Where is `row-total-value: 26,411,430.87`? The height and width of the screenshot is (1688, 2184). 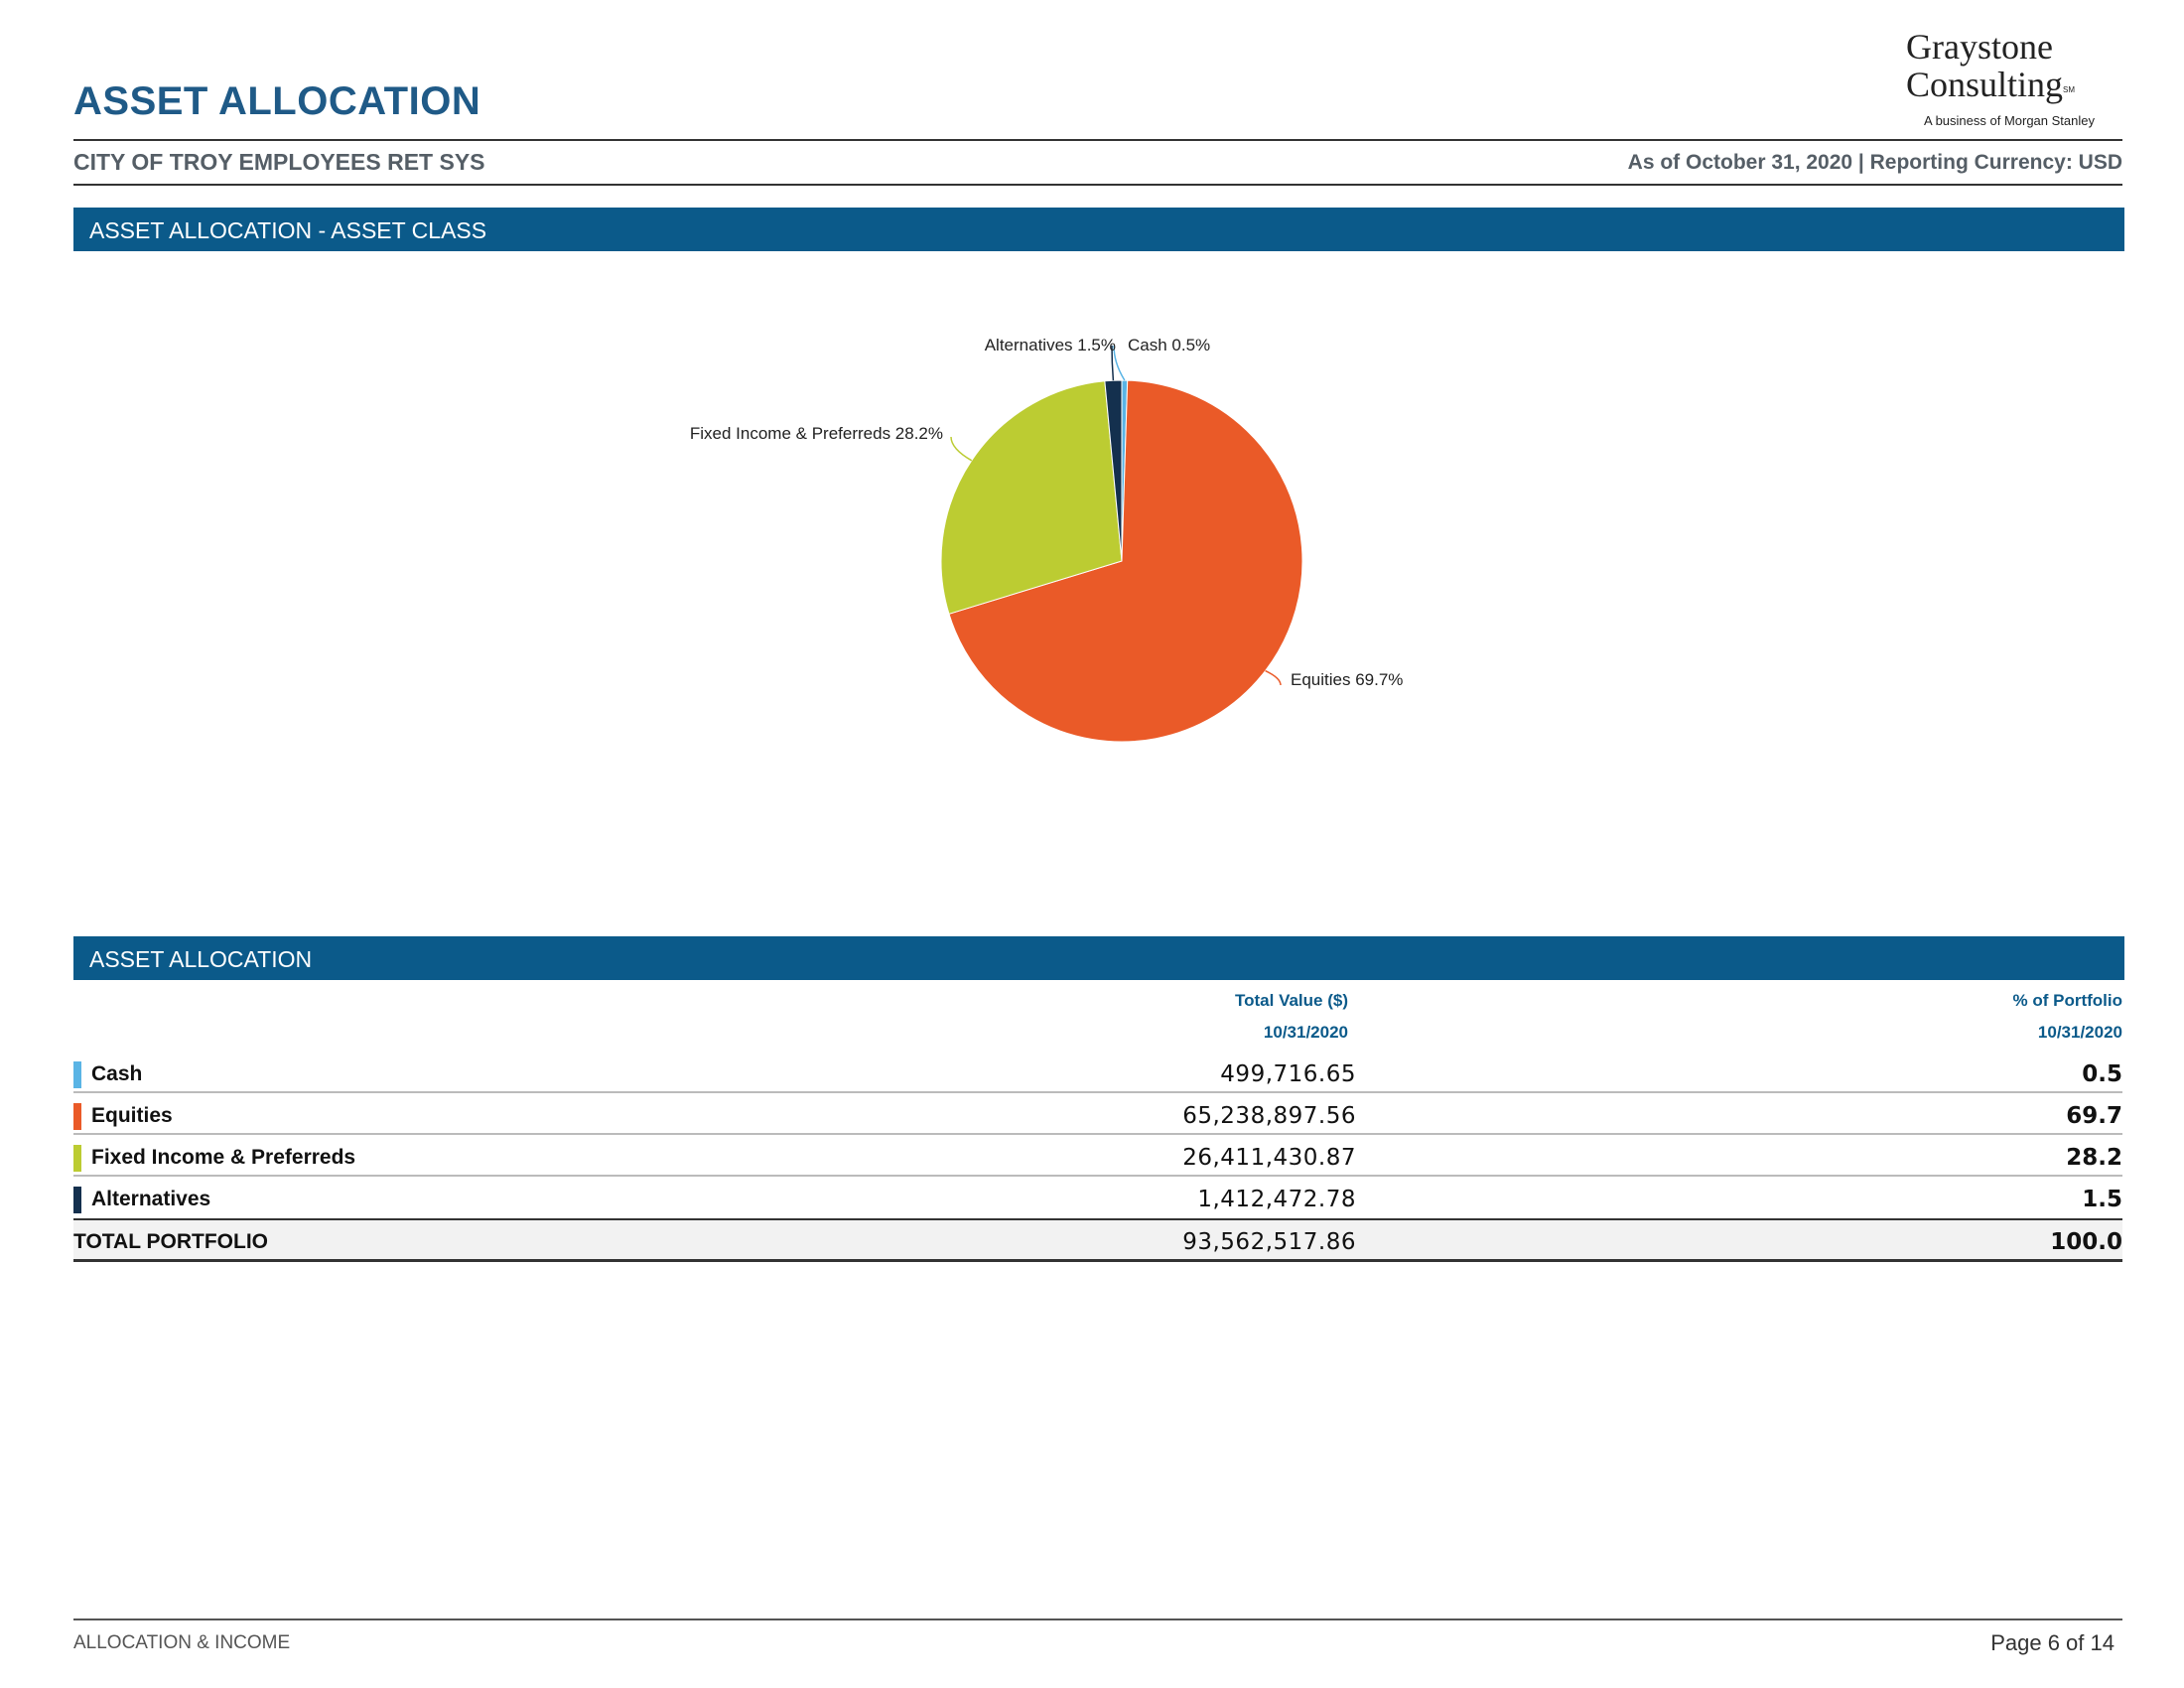
row-total-value: 26,411,430.87 is located at coordinates (1269, 1158).